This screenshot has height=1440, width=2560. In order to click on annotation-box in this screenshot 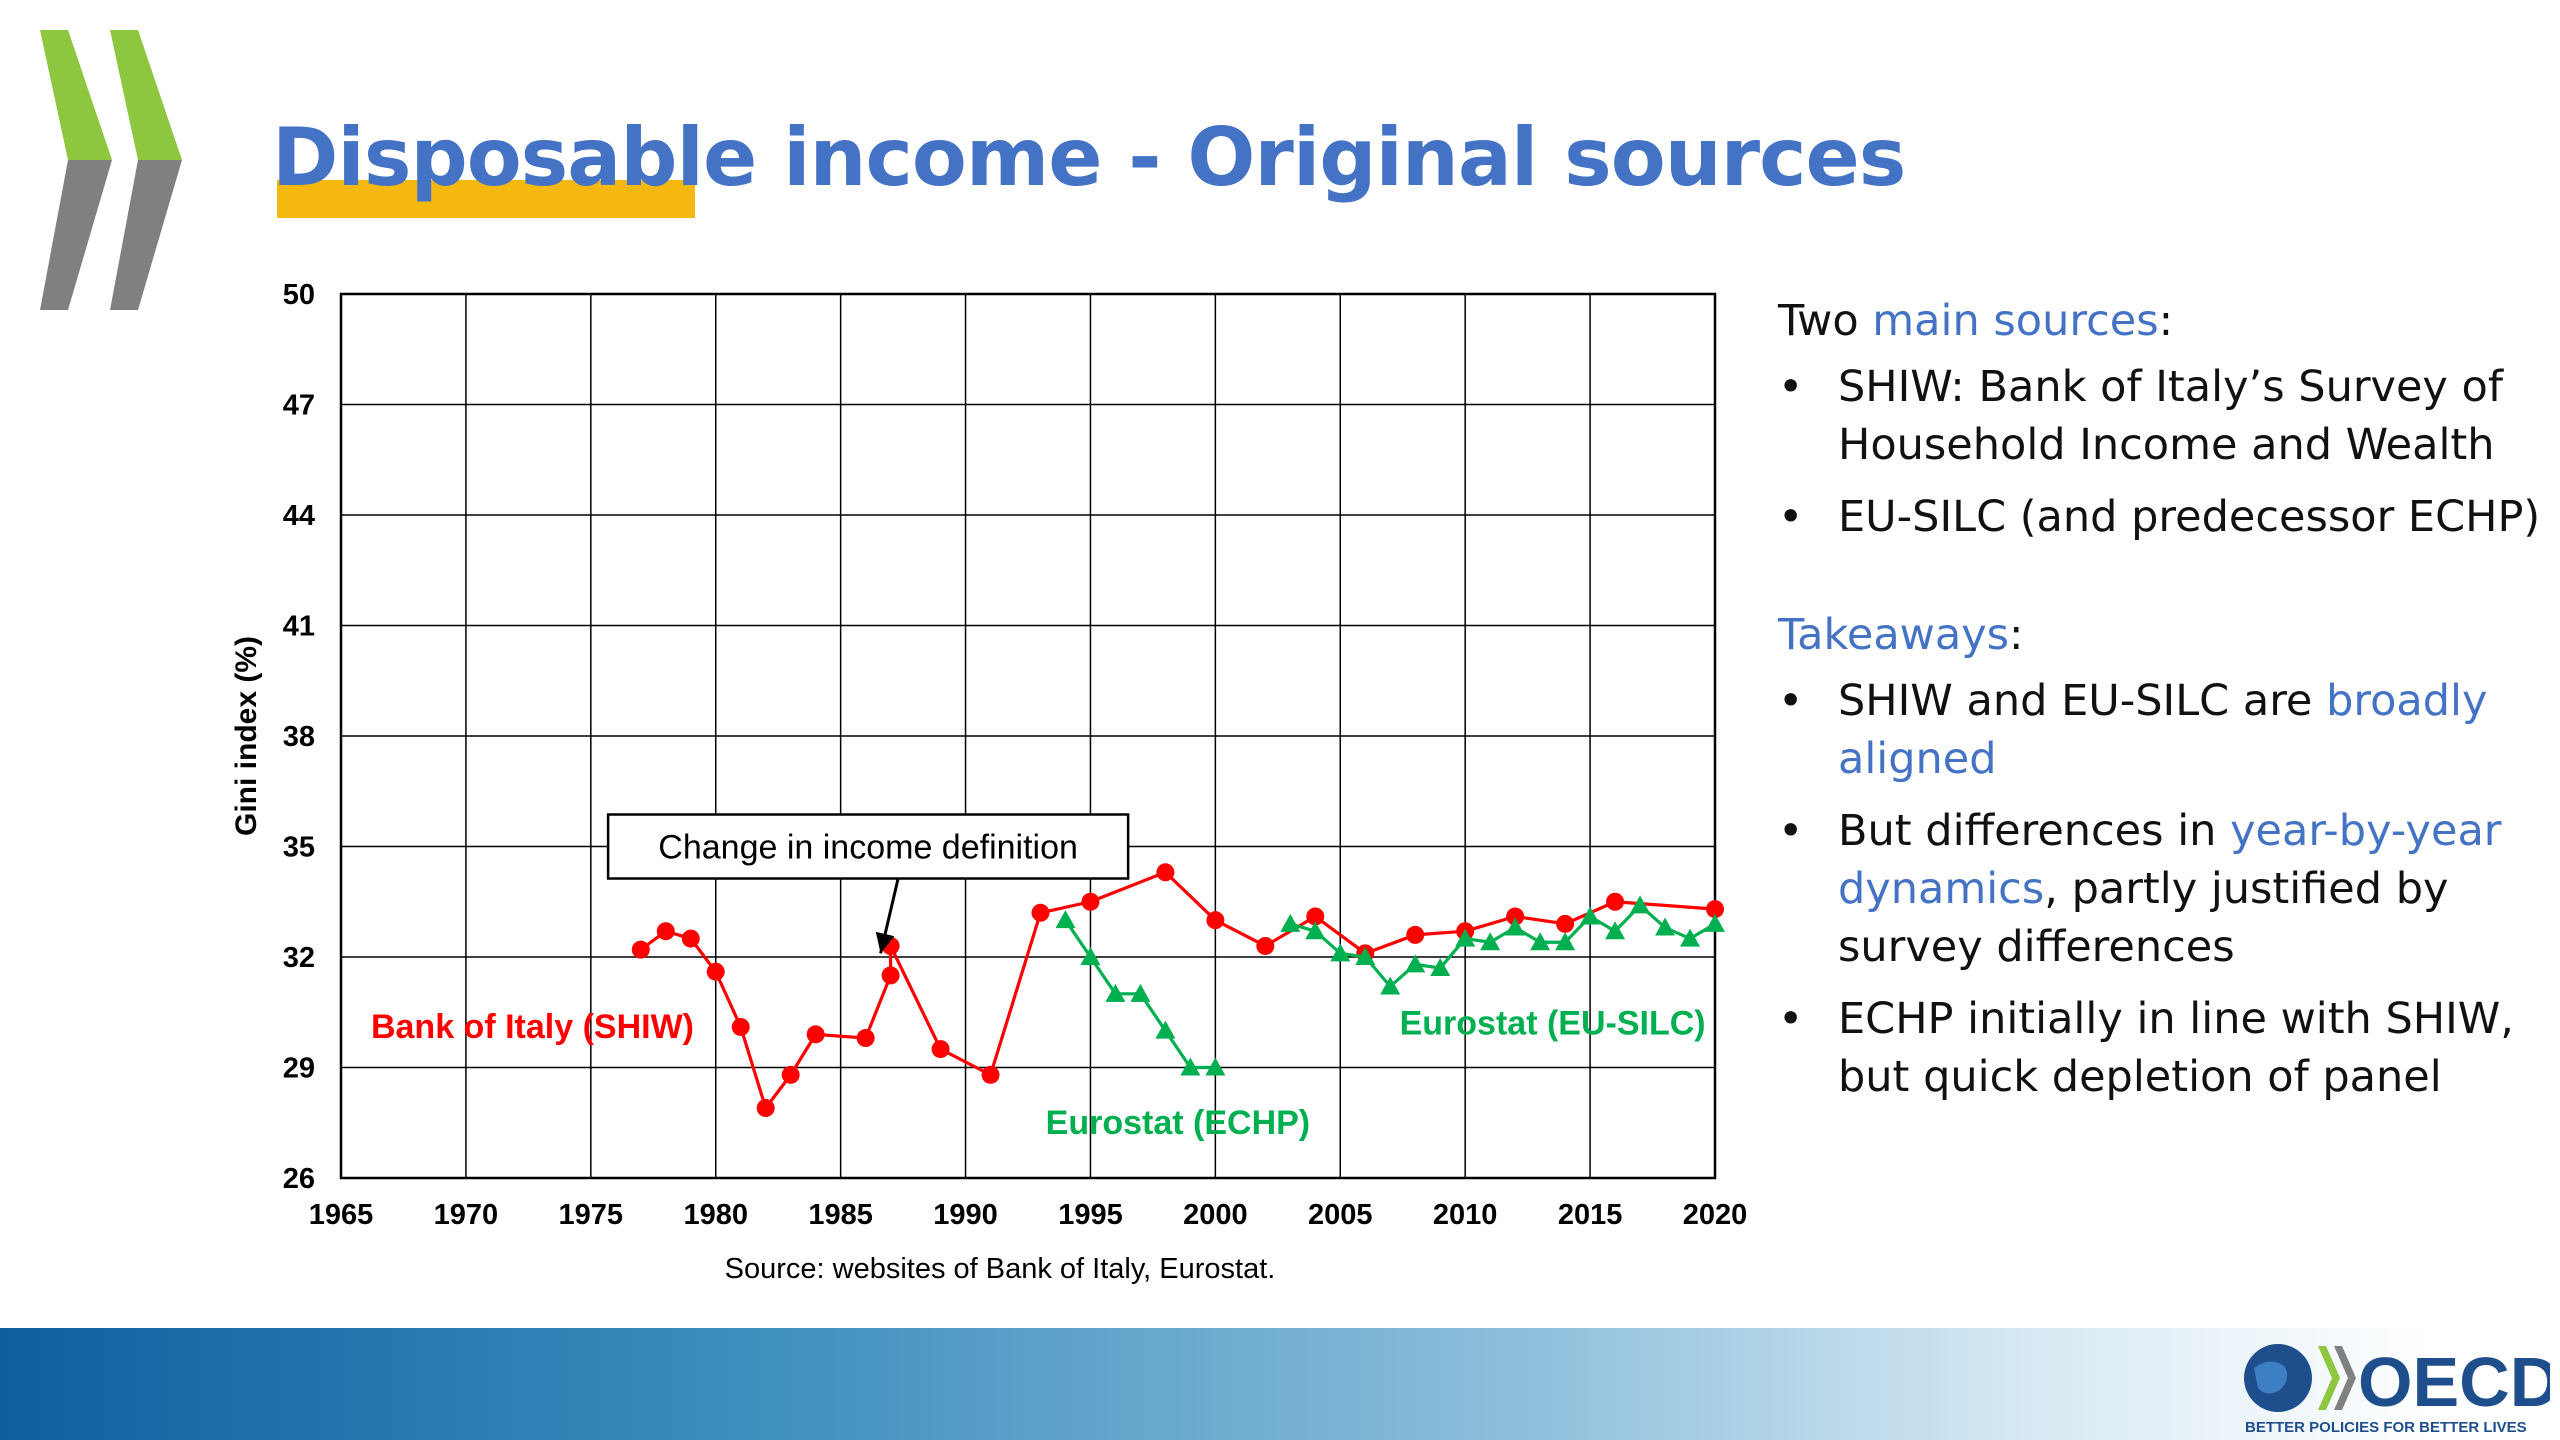, I will do `click(868, 846)`.